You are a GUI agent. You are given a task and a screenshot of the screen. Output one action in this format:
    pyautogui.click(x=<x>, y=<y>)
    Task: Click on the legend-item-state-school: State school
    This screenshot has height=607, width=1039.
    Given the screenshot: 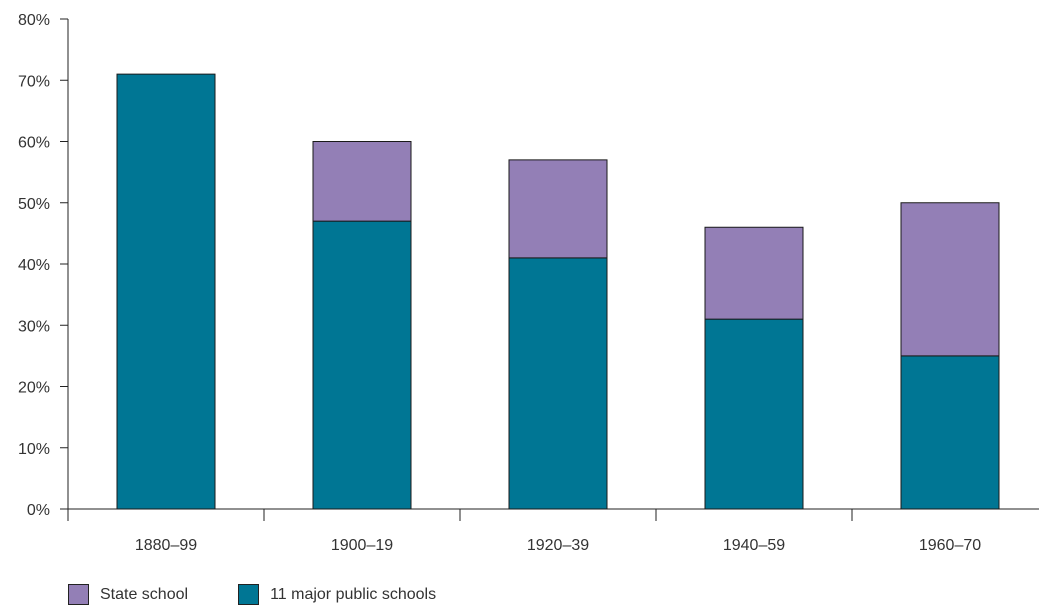 What is the action you would take?
    pyautogui.click(x=128, y=594)
    